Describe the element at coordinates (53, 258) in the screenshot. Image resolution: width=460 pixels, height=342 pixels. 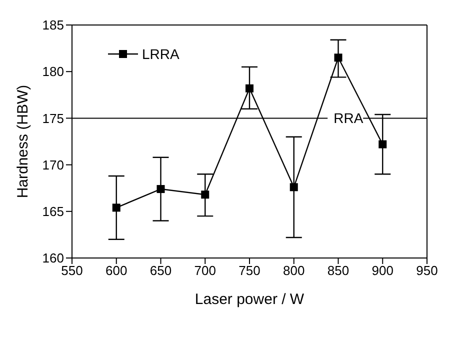
I see `y-tick-label: 160` at that location.